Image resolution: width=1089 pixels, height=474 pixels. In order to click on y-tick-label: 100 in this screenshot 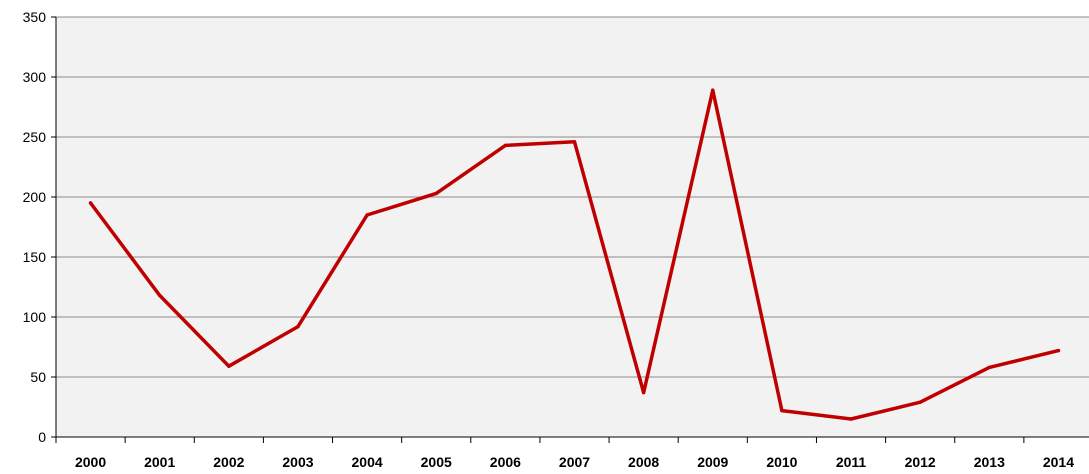, I will do `click(35, 317)`.